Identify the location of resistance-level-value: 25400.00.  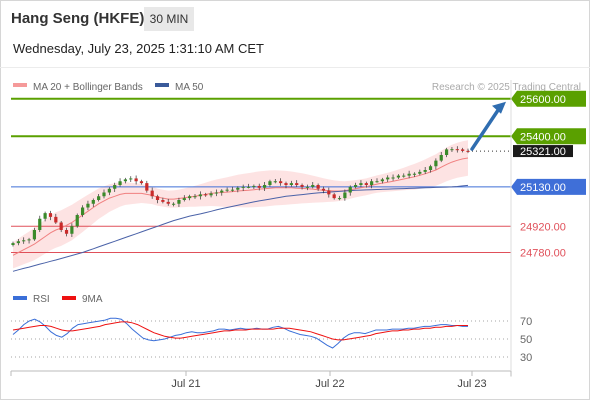
(543, 137).